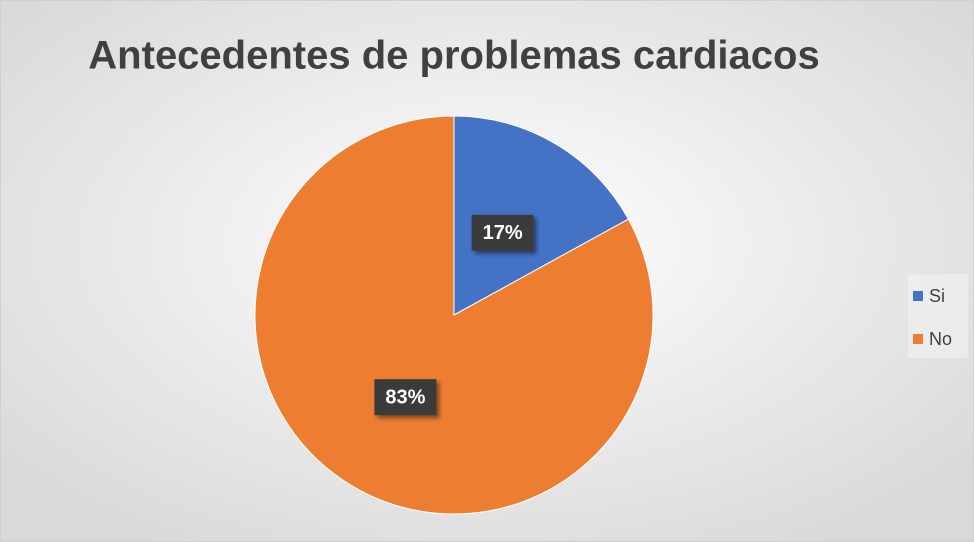  What do you see at coordinates (937, 296) in the screenshot?
I see `legend-label: Si` at bounding box center [937, 296].